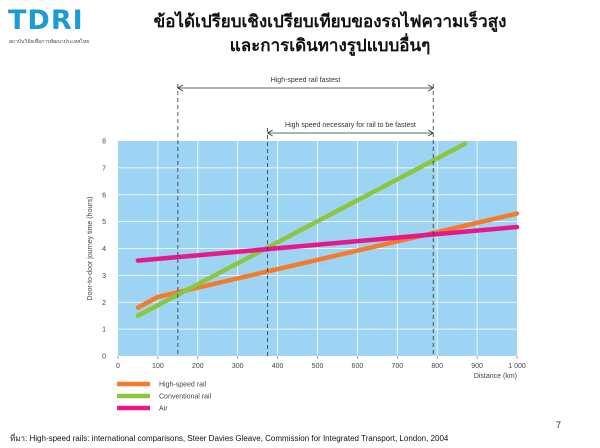  What do you see at coordinates (90, 249) in the screenshot?
I see `y-axis-label: Door-to-door journey time (hours)` at bounding box center [90, 249].